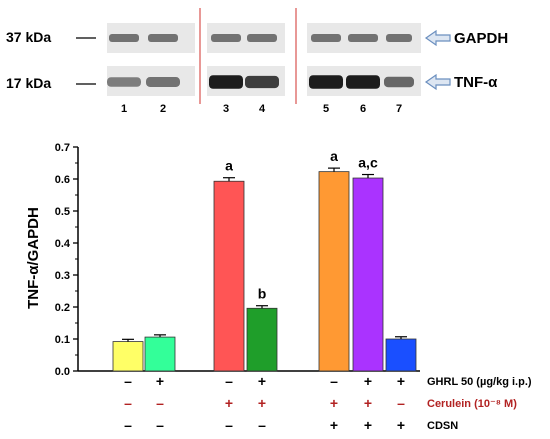 The width and height of the screenshot is (550, 439). Describe the element at coordinates (262, 294) in the screenshot. I see `significance-label: b` at that location.